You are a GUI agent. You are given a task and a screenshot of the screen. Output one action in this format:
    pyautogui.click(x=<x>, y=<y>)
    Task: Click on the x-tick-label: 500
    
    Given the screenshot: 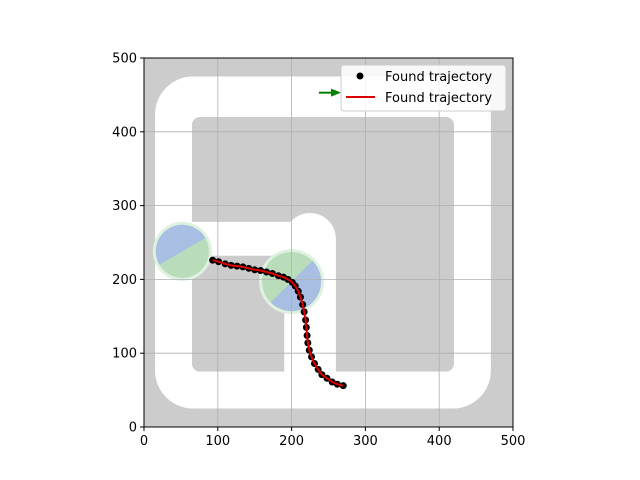 What is the action you would take?
    pyautogui.click(x=513, y=441)
    